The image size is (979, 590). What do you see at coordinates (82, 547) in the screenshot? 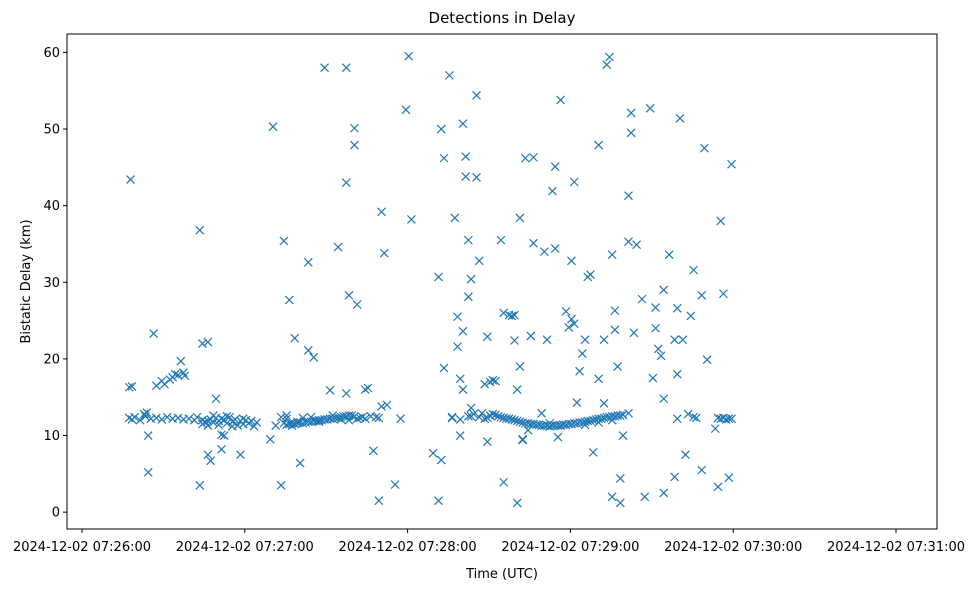
I see `x-tick-label: 2024-12-02 07:26:00` at bounding box center [82, 547].